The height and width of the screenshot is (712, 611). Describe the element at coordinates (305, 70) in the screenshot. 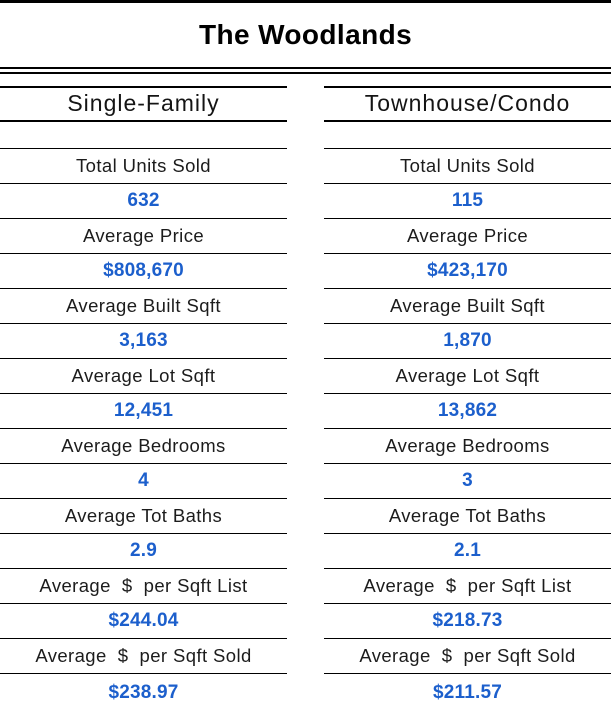

I see `title-double-rule` at that location.